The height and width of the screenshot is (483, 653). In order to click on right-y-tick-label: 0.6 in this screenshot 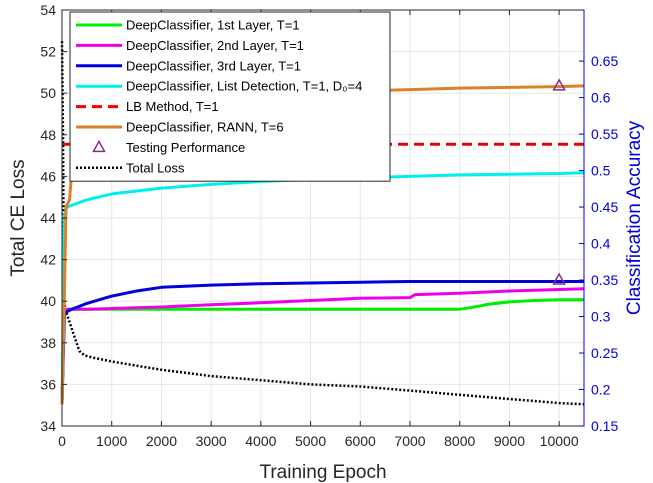, I will do `click(601, 98)`.